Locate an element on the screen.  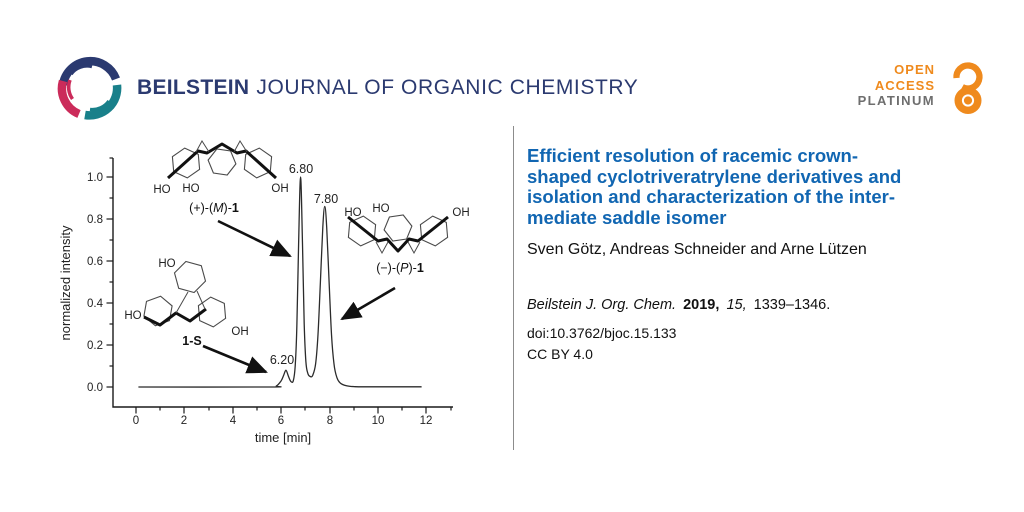
svg-text: 6 is located at coordinates (281, 421).